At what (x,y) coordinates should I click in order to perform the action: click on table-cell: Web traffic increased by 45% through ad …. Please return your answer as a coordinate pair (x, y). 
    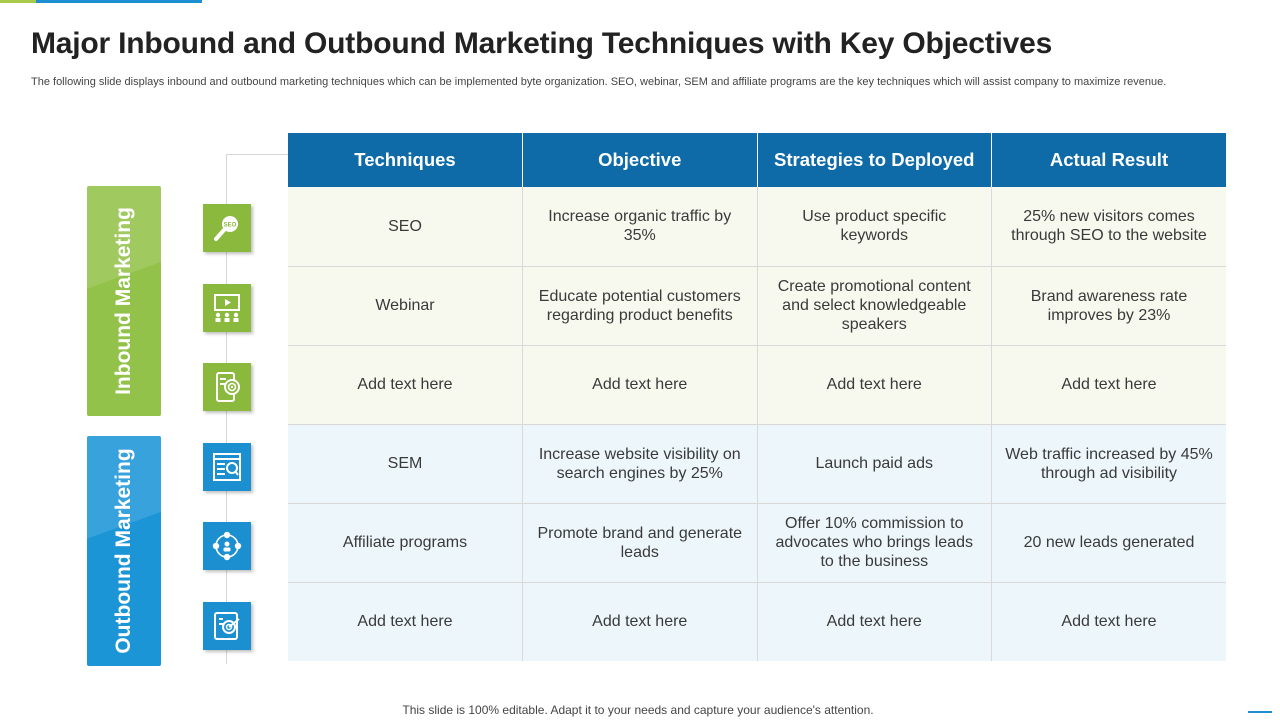
    Looking at the image, I should click on (1108, 464).